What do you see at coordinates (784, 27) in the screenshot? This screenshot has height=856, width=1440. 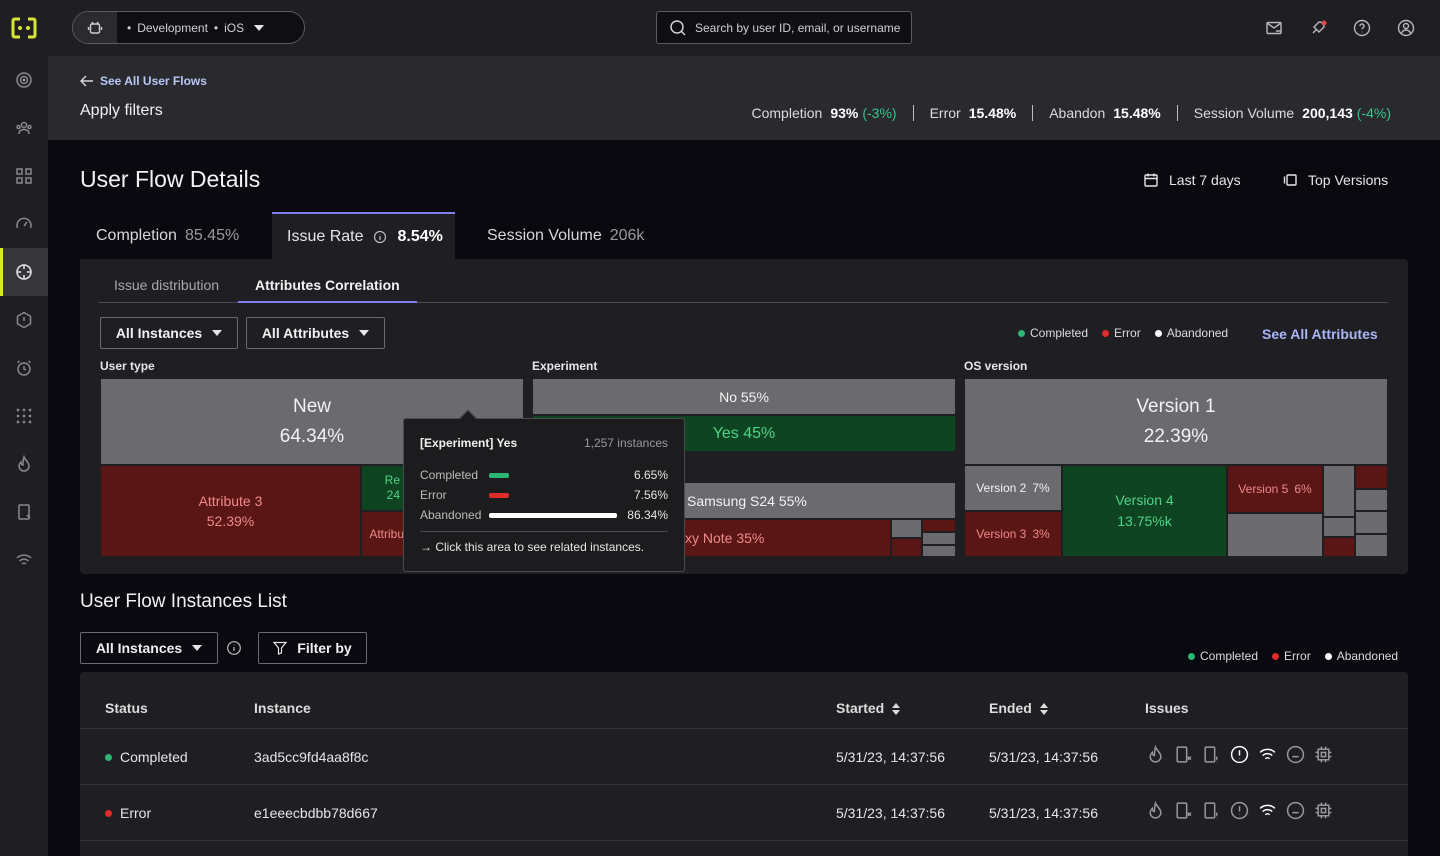 I see `search-input: Search by user ID, email, or username` at bounding box center [784, 27].